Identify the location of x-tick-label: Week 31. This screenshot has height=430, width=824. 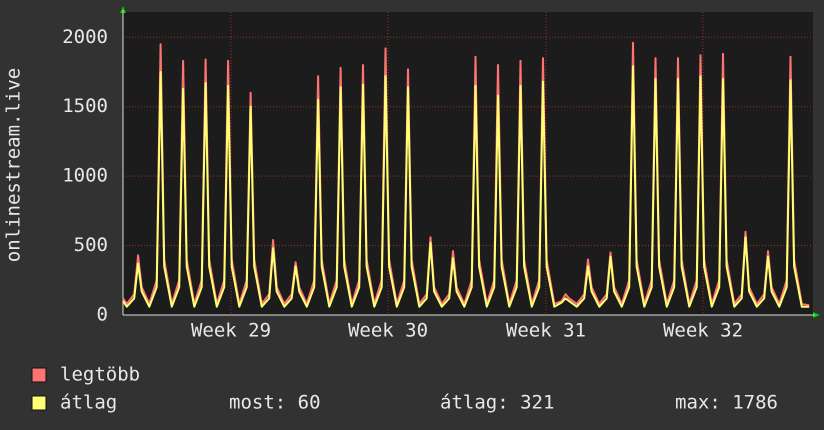
(546, 331).